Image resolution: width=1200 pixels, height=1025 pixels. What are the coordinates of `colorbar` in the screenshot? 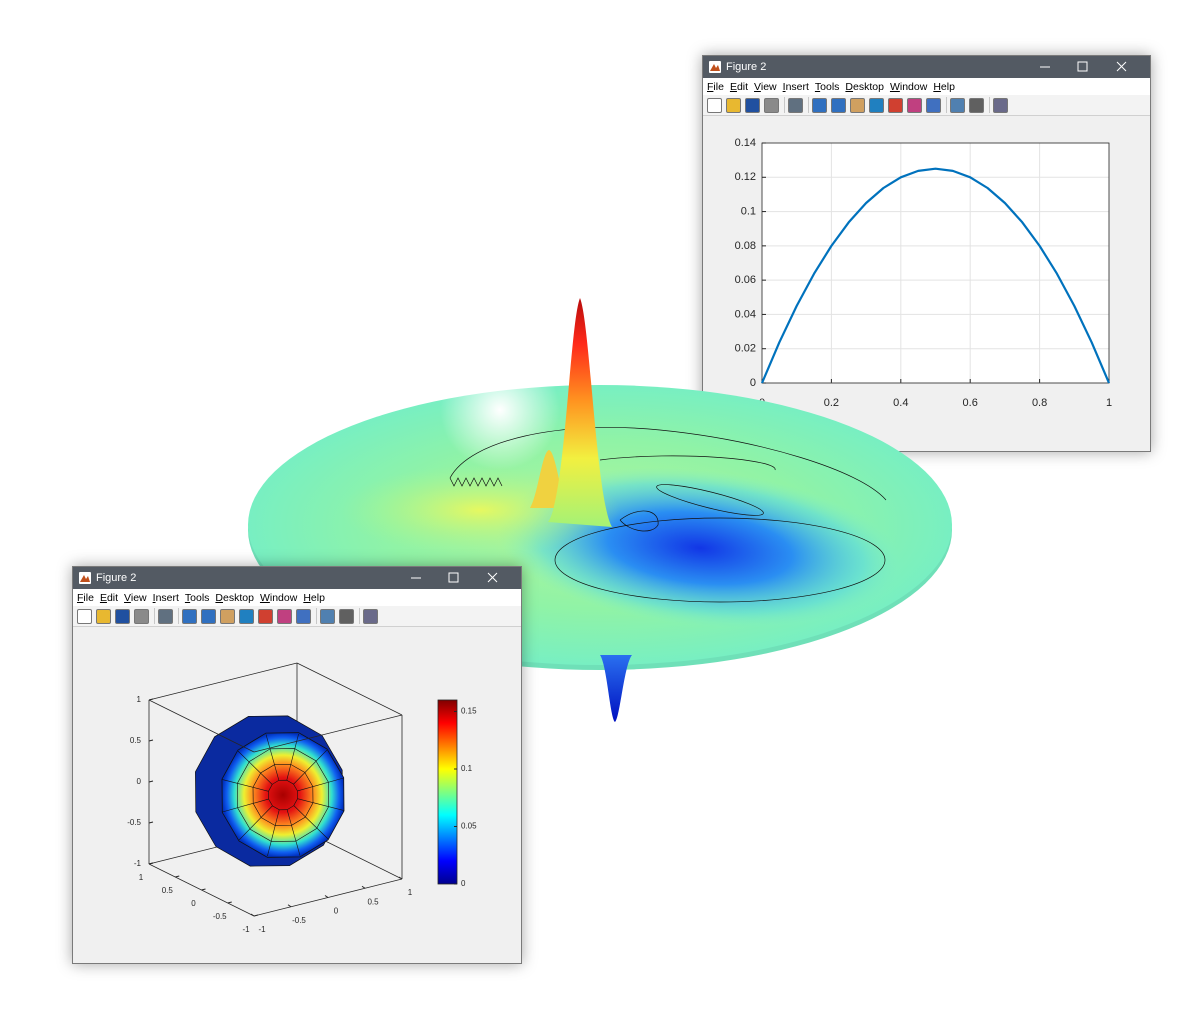 It's located at (447, 792).